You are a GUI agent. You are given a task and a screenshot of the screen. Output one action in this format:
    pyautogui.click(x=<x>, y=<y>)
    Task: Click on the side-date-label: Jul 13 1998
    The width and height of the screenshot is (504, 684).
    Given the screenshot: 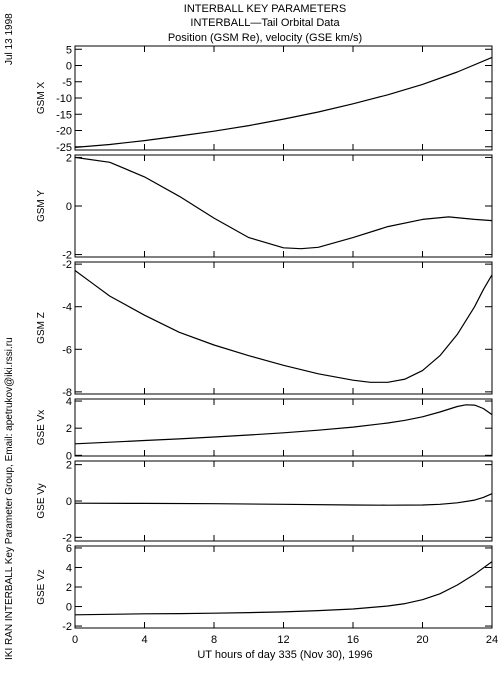 What is the action you would take?
    pyautogui.click(x=9, y=39)
    